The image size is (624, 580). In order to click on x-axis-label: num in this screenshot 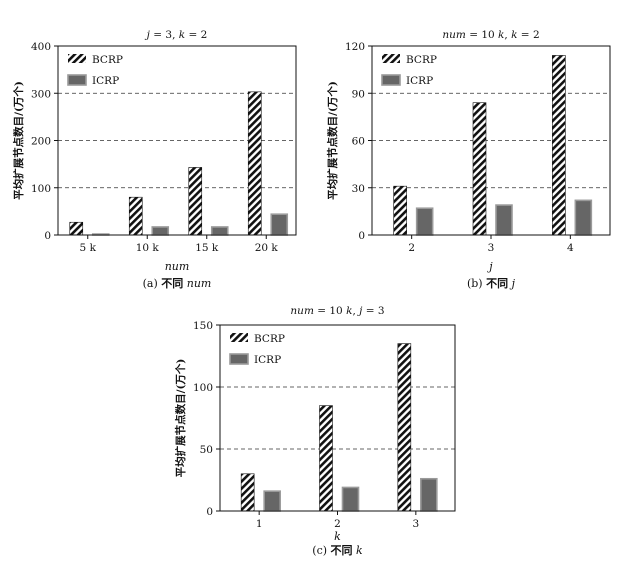, I will do `click(177, 266)`.